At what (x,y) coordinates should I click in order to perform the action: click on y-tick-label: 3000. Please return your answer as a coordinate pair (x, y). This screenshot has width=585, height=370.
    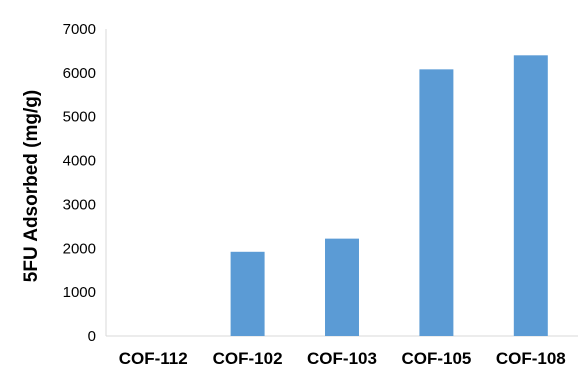
    Looking at the image, I should click on (79, 204).